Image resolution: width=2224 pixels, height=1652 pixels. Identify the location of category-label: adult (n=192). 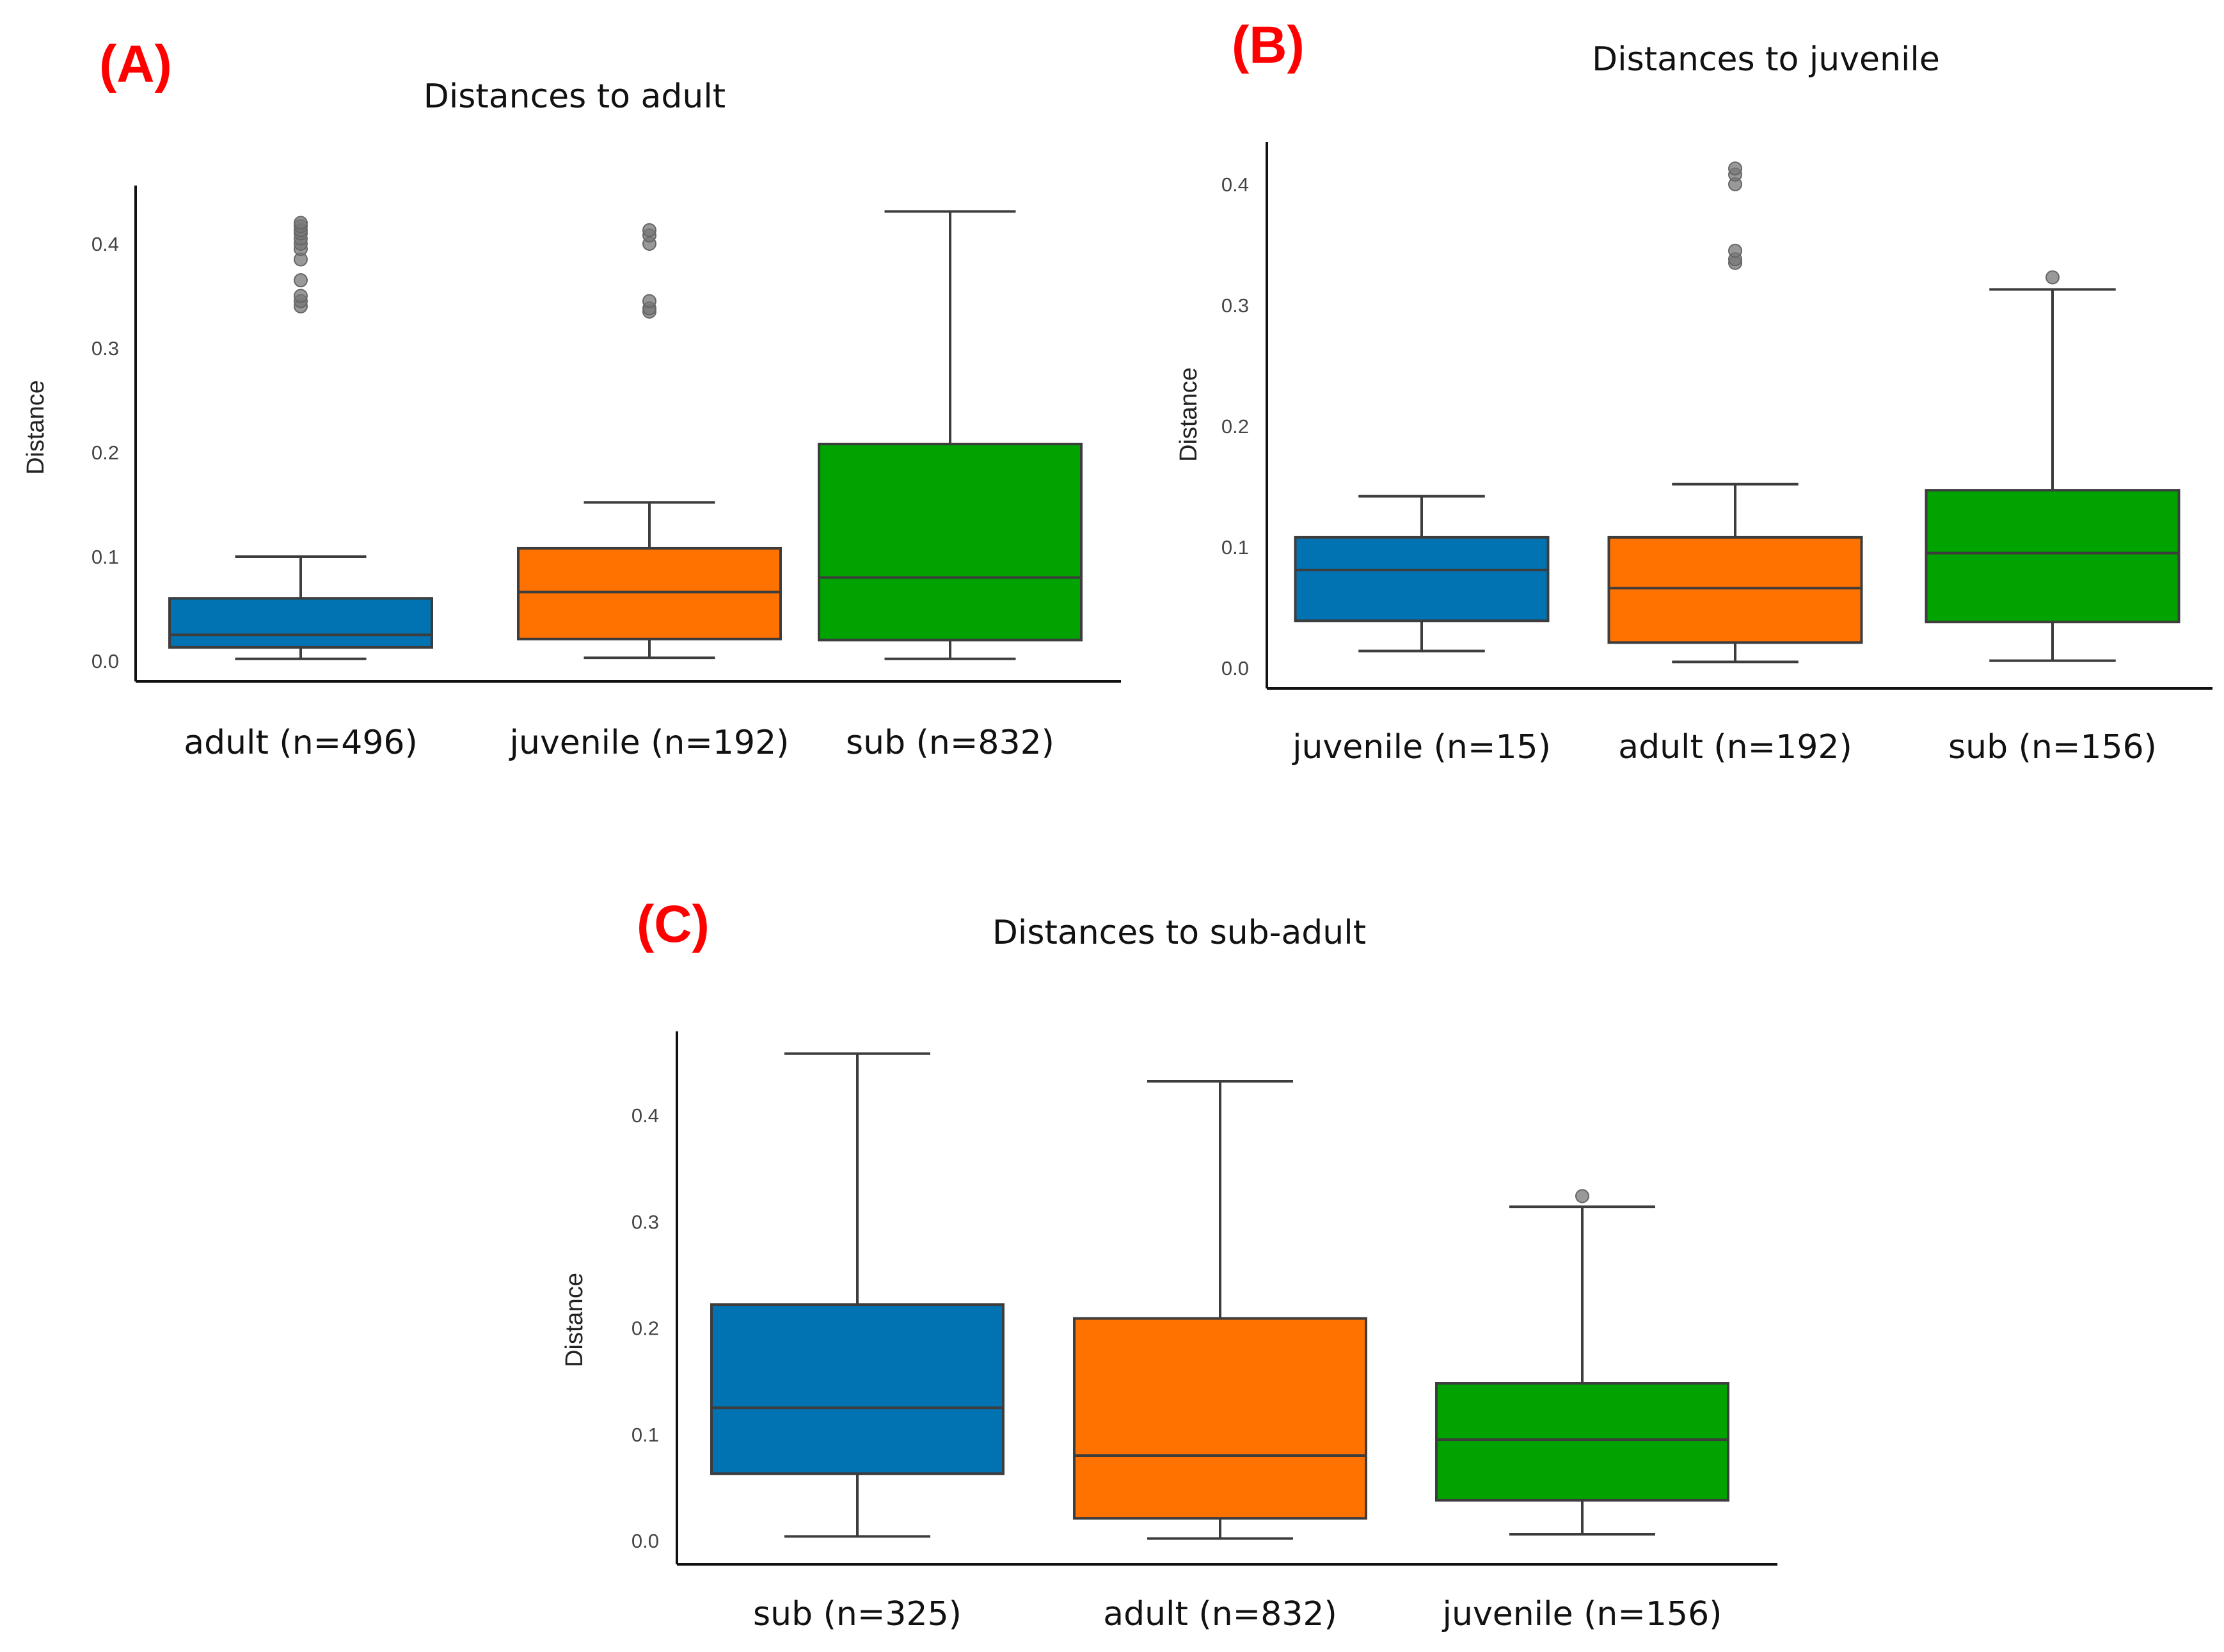
(1735, 747).